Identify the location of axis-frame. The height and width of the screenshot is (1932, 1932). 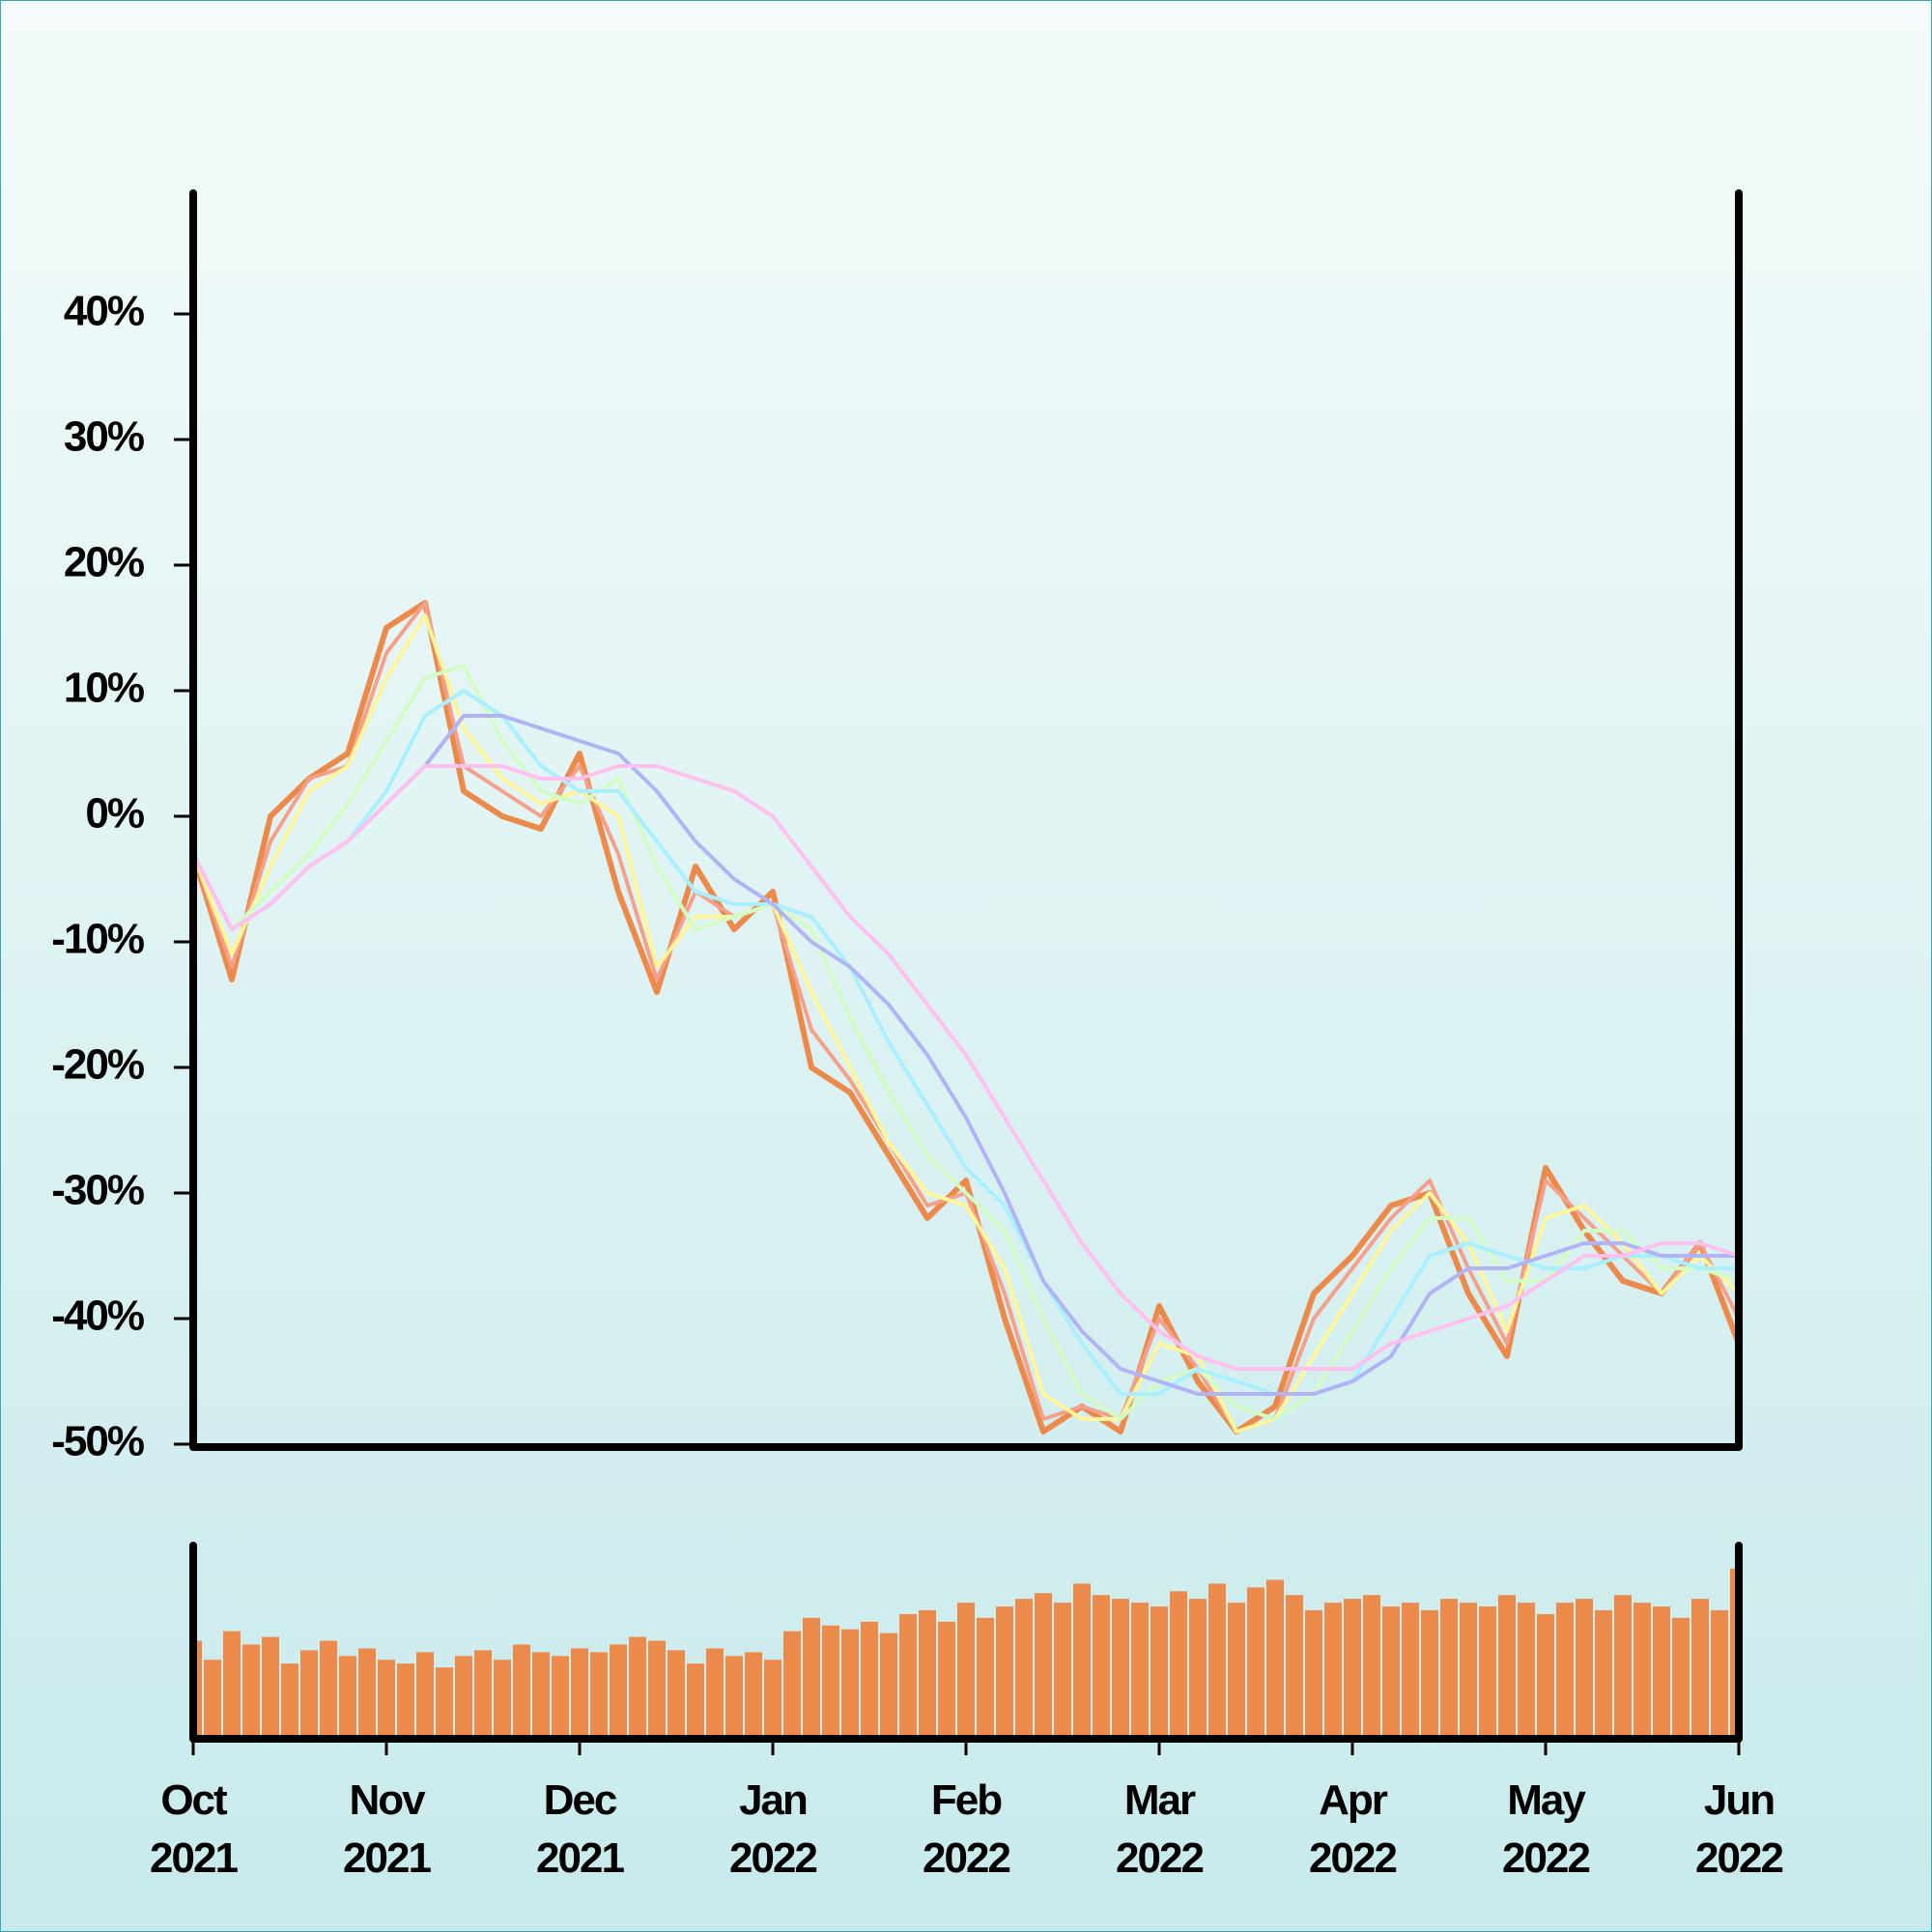
(966, 1642).